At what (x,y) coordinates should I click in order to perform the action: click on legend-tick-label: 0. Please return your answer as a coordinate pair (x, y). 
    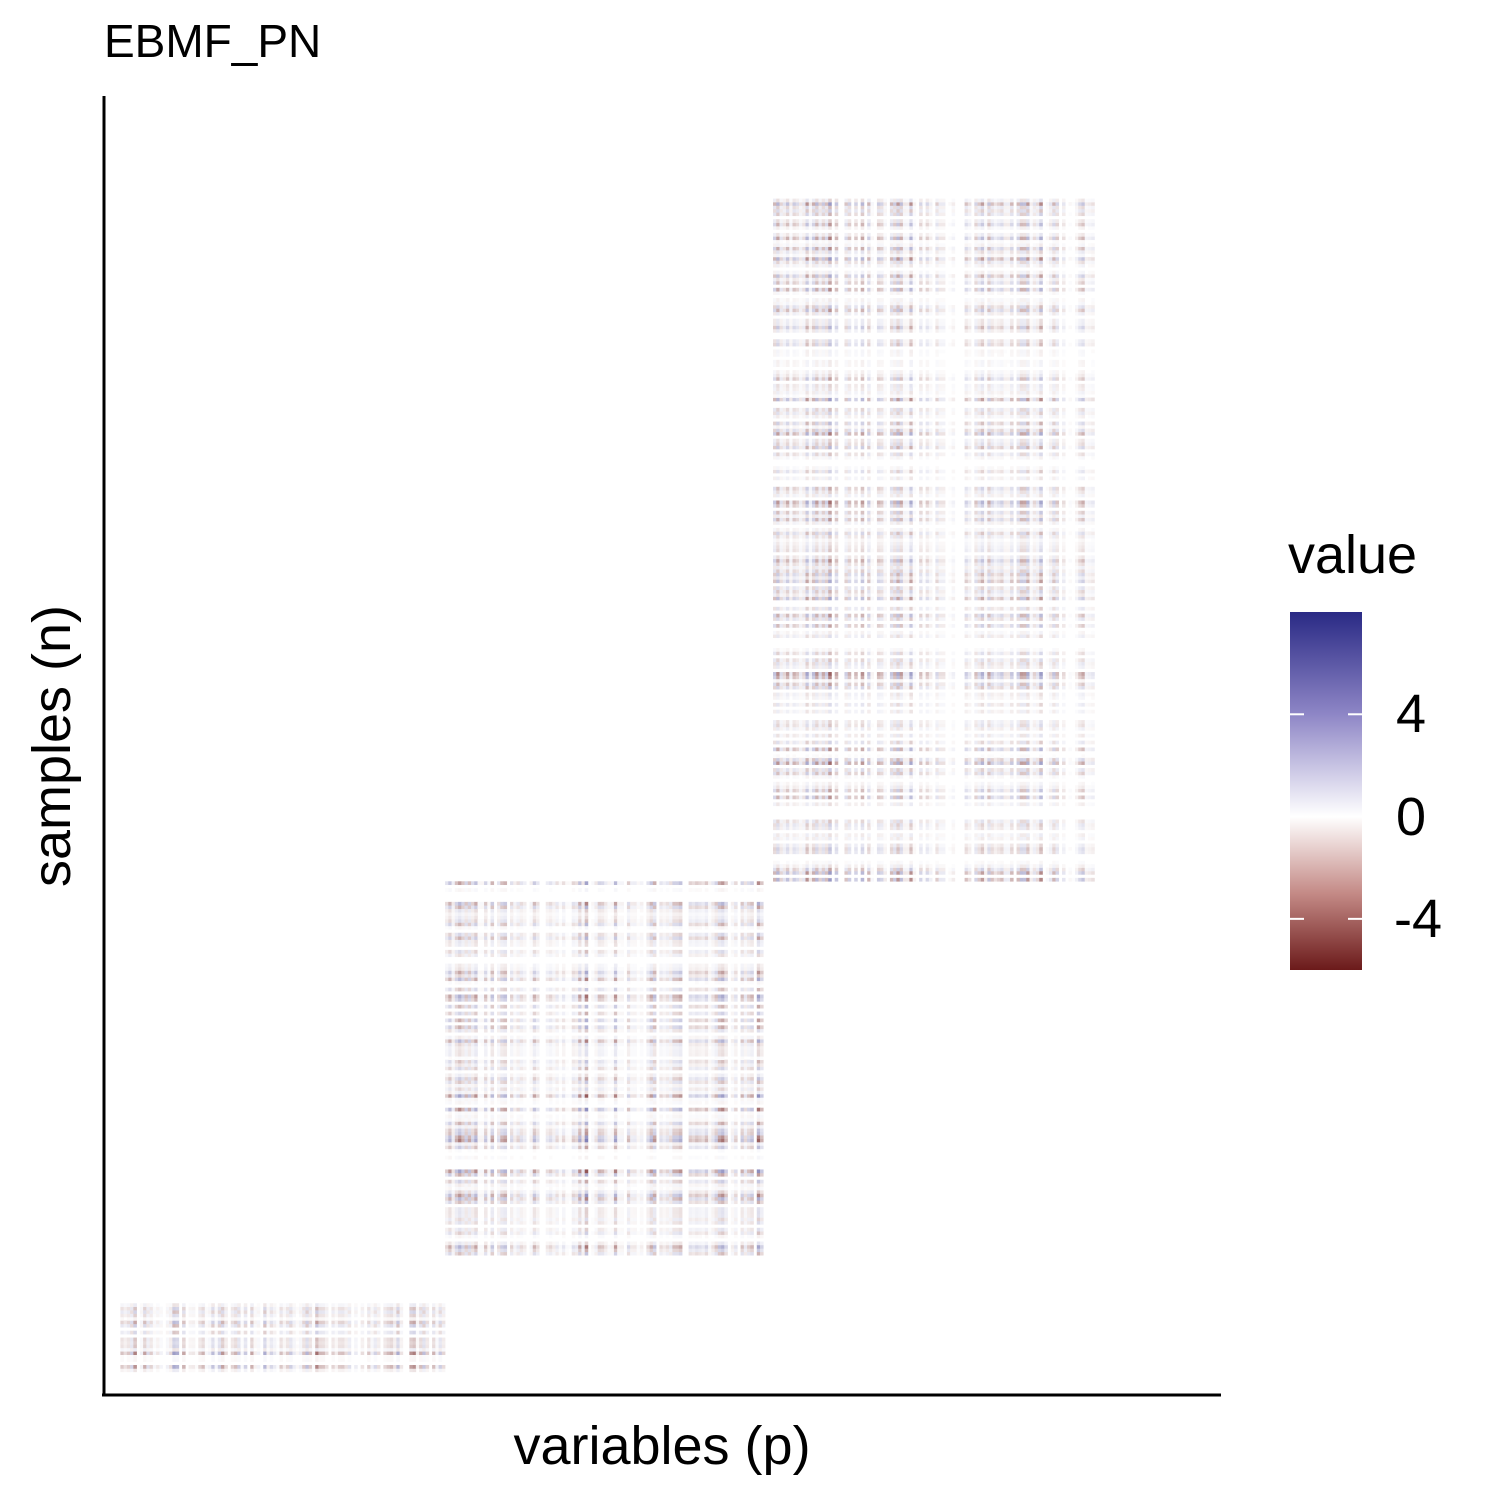
    Looking at the image, I should click on (1411, 817).